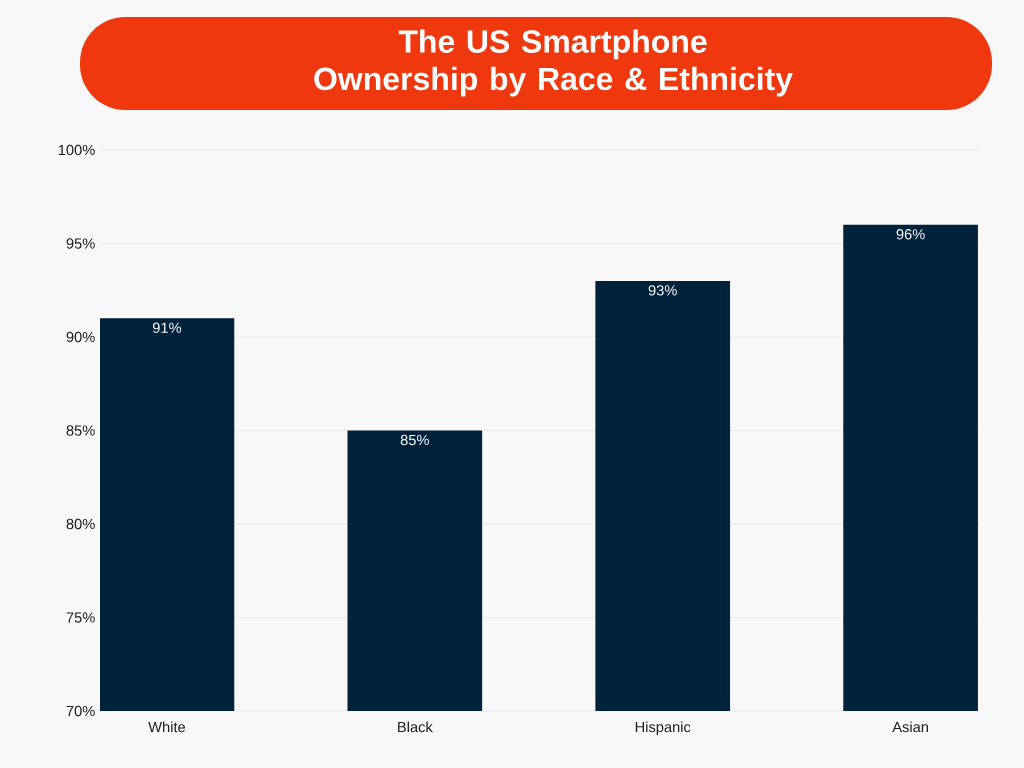  I want to click on data-label: 93%, so click(662, 290).